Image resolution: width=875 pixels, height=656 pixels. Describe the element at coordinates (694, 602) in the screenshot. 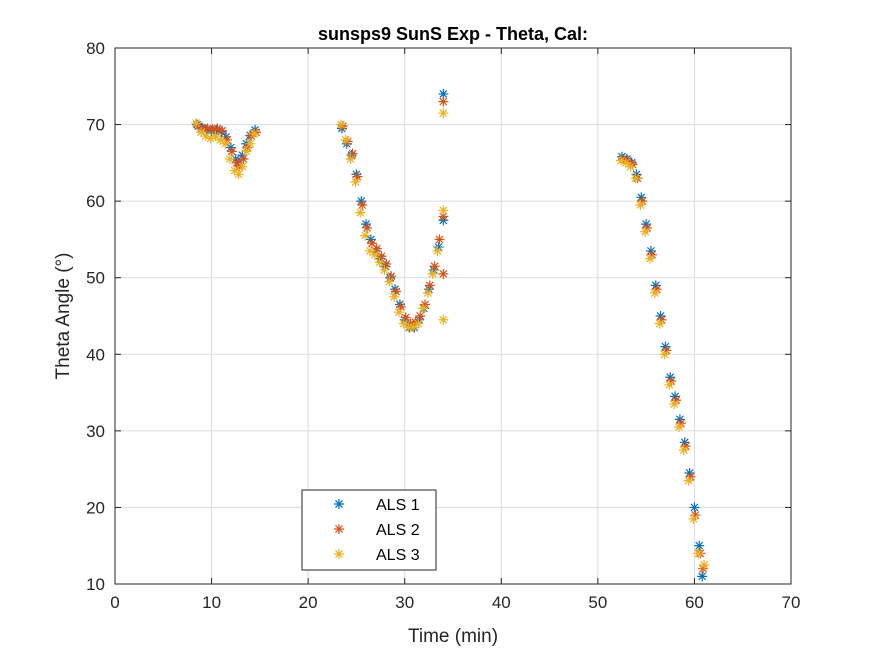

I see `x-tick-label: 60` at that location.